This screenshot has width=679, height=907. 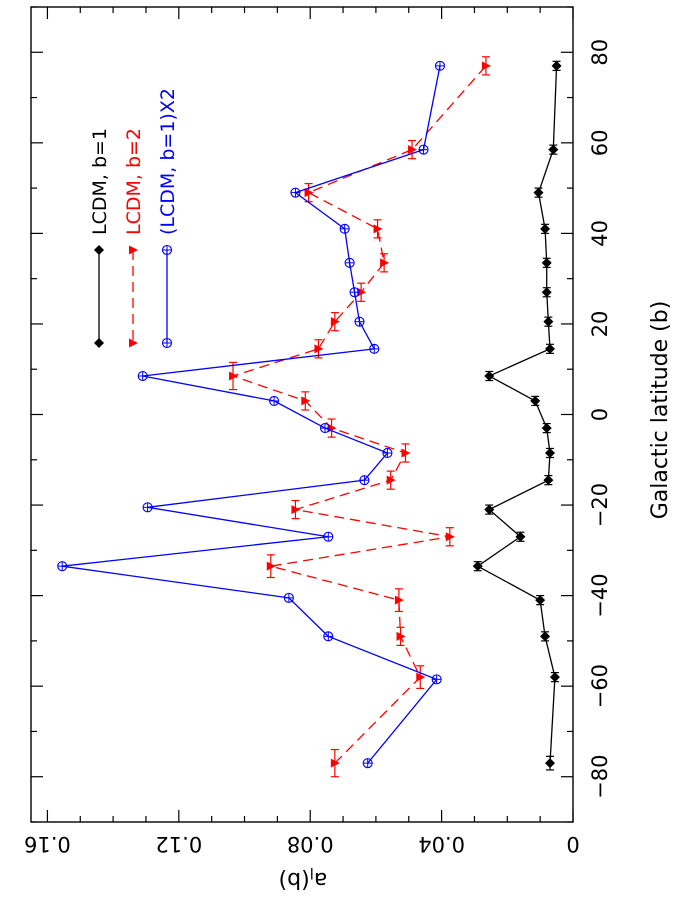 What do you see at coordinates (294, 879) in the screenshot?
I see `y-axis-label-tail: (b)` at bounding box center [294, 879].